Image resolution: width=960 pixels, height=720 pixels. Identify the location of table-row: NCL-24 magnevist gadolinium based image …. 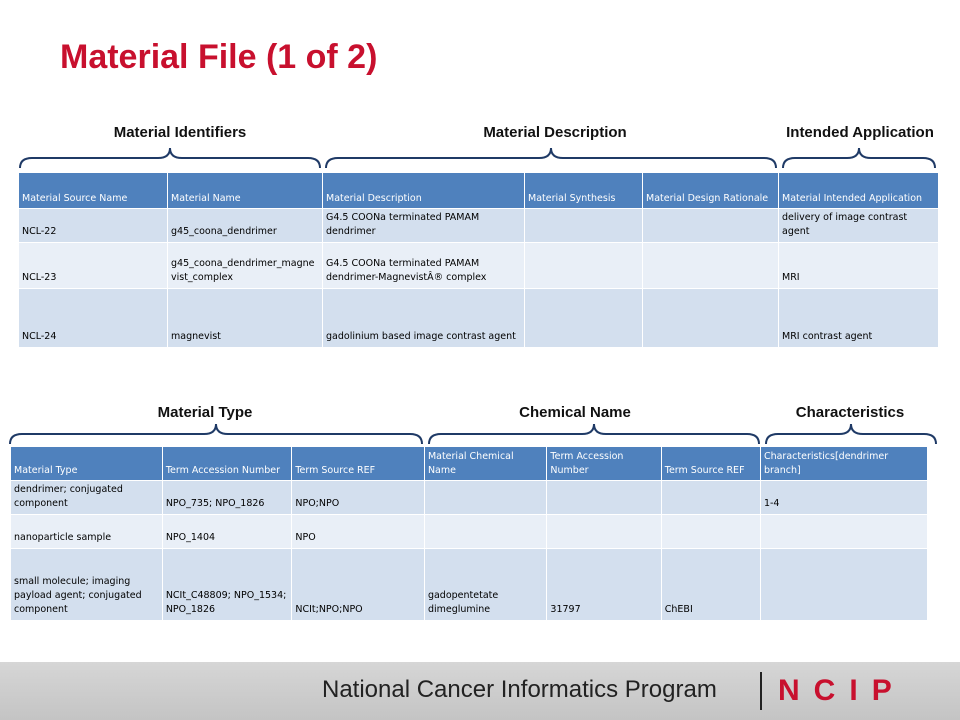
(478, 317).